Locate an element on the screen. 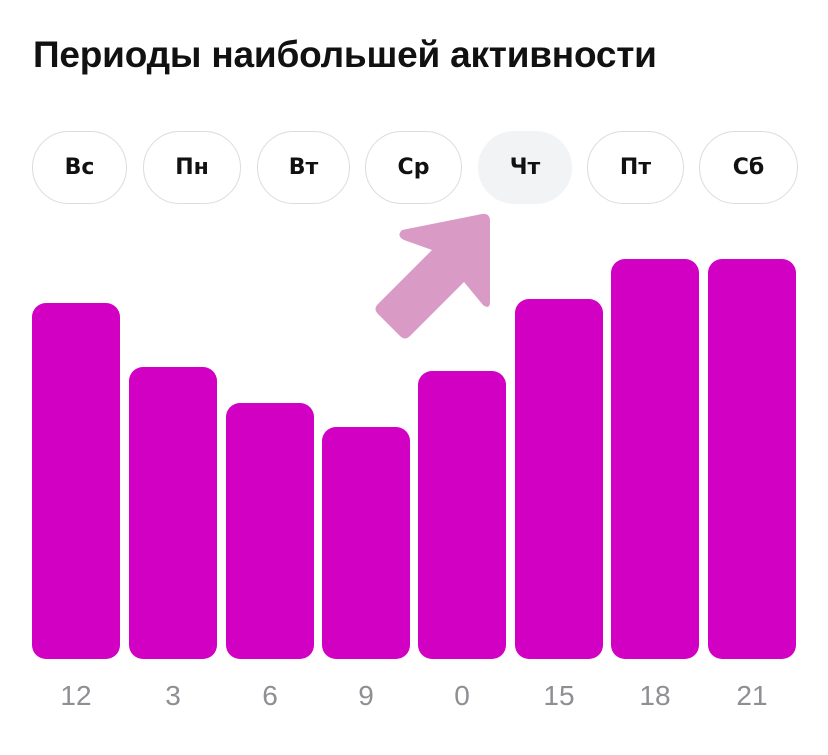 The width and height of the screenshot is (828, 755). x-axis-label: 0 is located at coordinates (462, 695).